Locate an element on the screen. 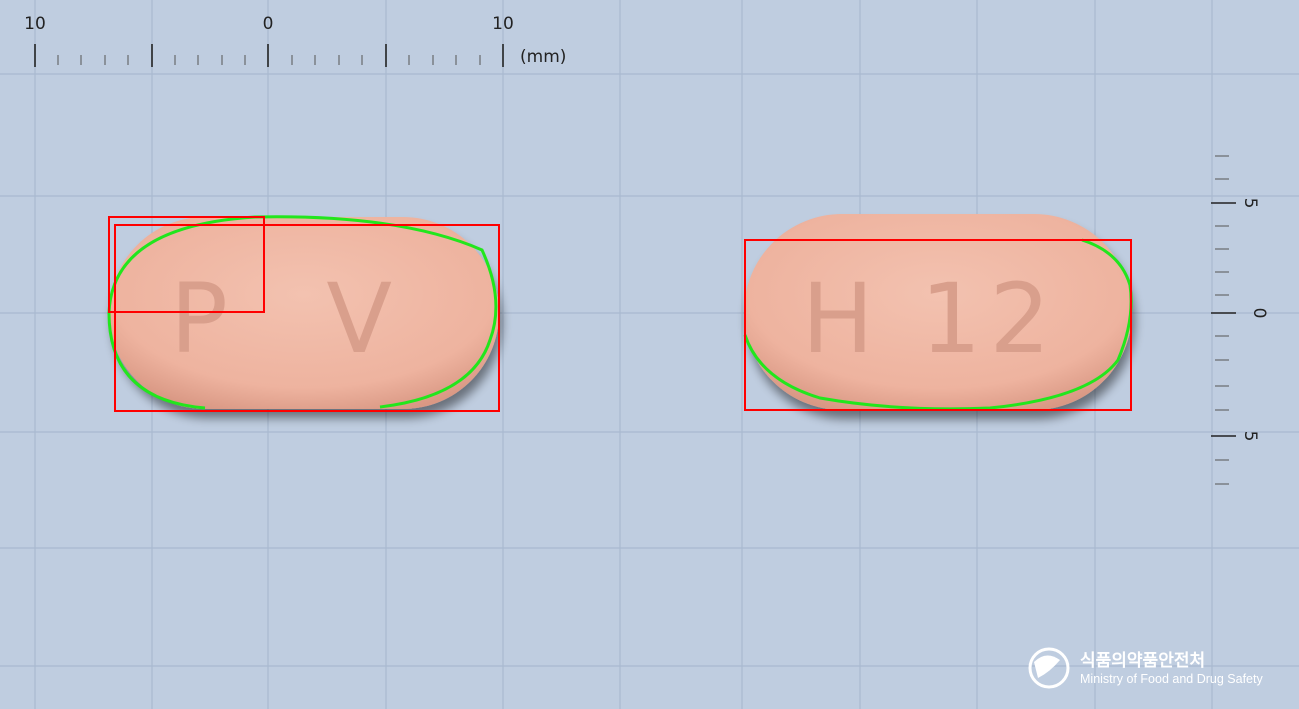  tablet-left-bounding-box is located at coordinates (307, 318).